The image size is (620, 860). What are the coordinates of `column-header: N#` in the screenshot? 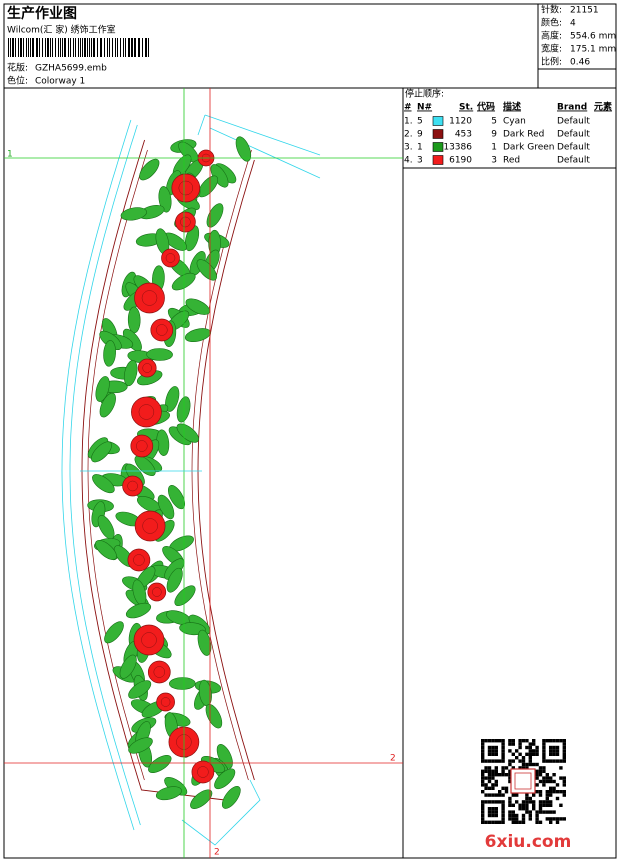 It's located at (424, 108).